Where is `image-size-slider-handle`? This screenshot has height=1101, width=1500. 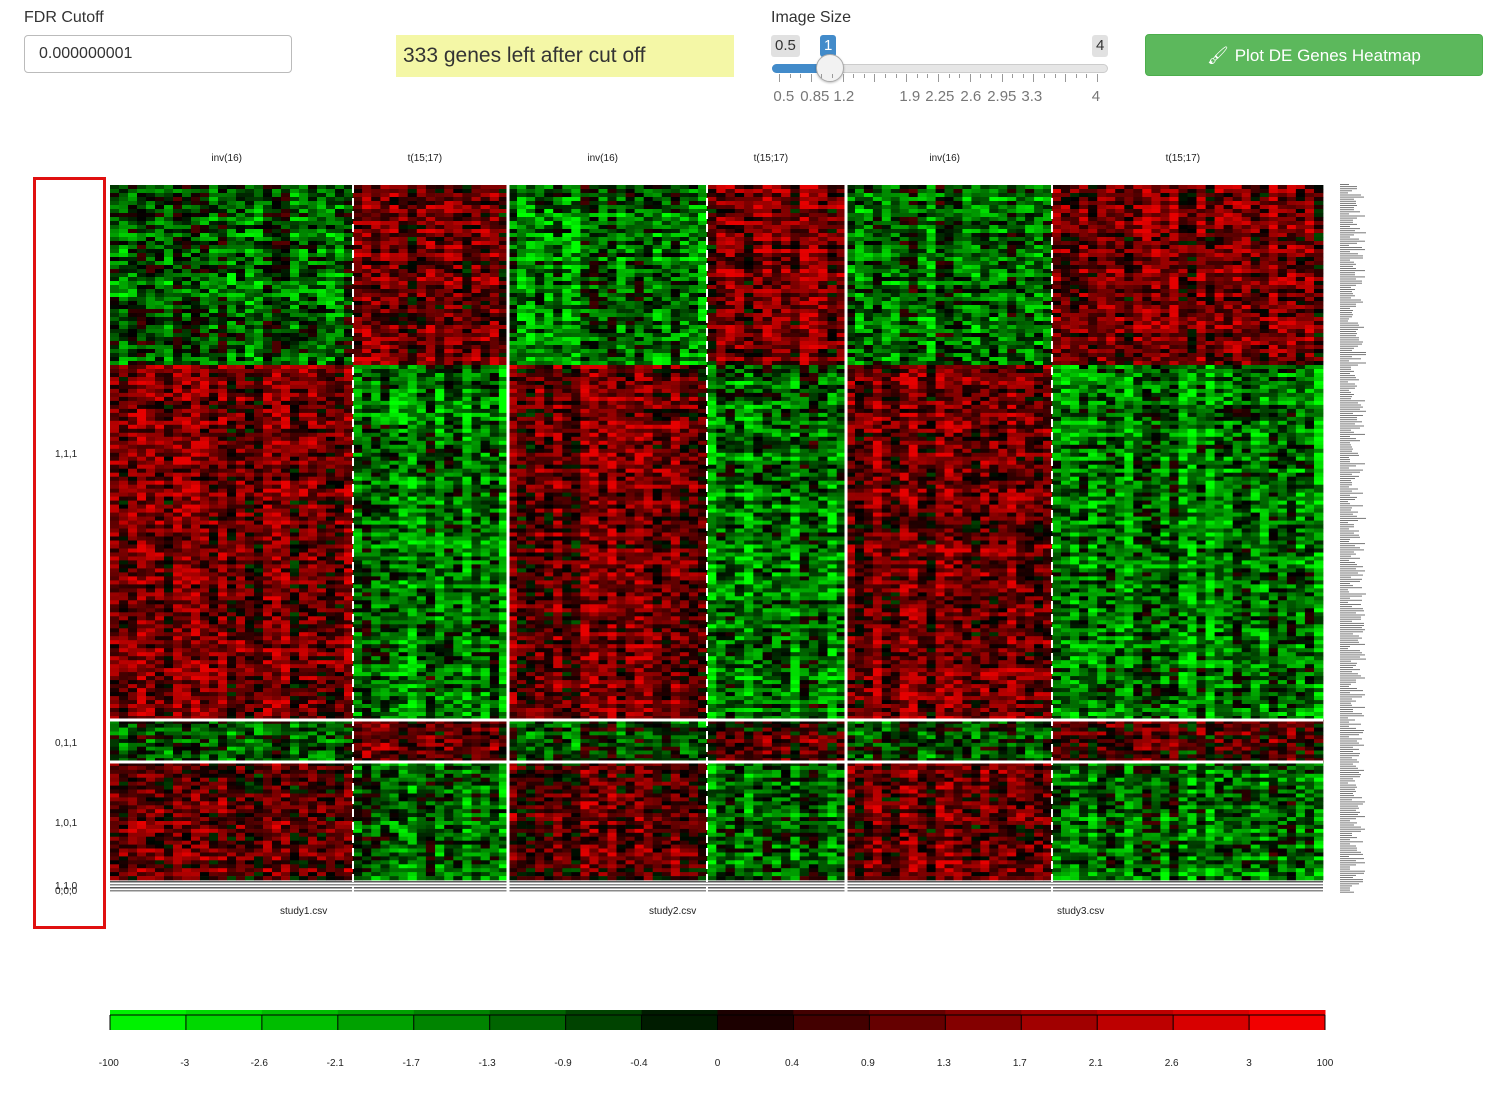 image-size-slider-handle is located at coordinates (830, 68).